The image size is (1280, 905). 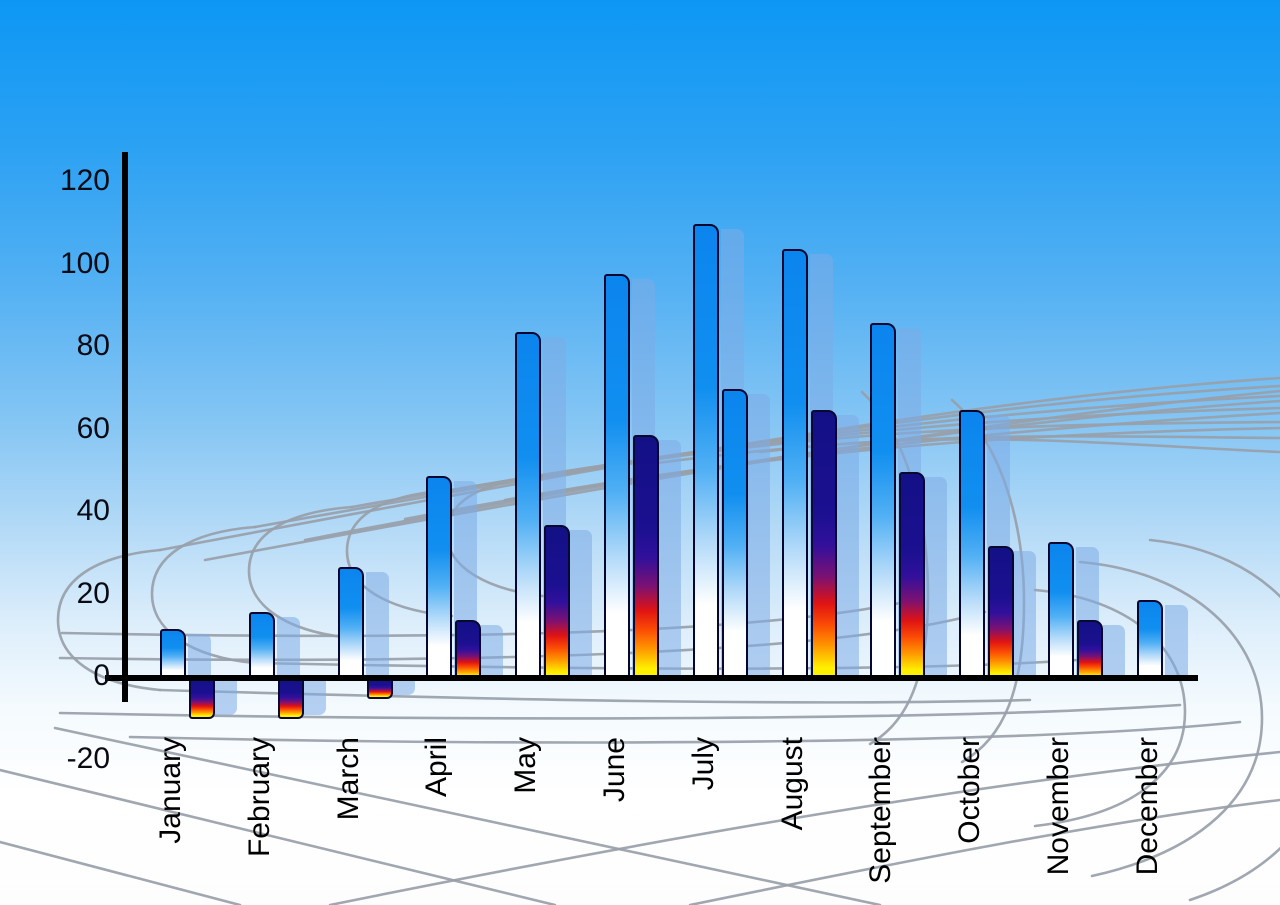 What do you see at coordinates (84, 180) in the screenshot?
I see `ytick-120: 120` at bounding box center [84, 180].